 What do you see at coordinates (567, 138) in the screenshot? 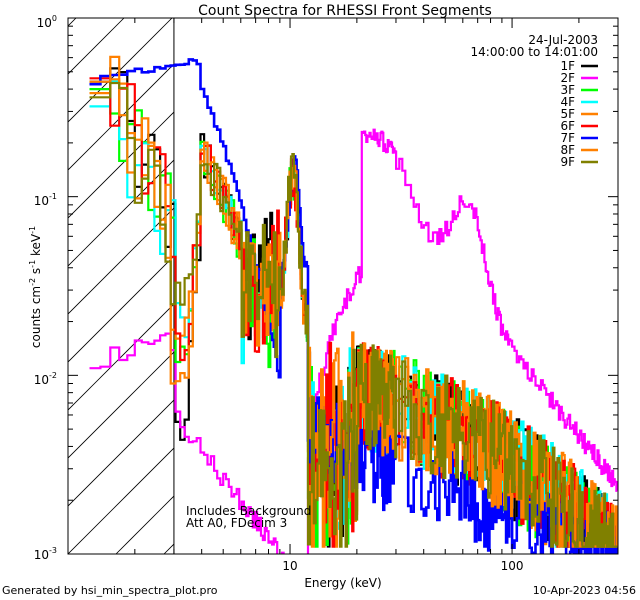
I see `legend-label-7F: 7F` at bounding box center [567, 138].